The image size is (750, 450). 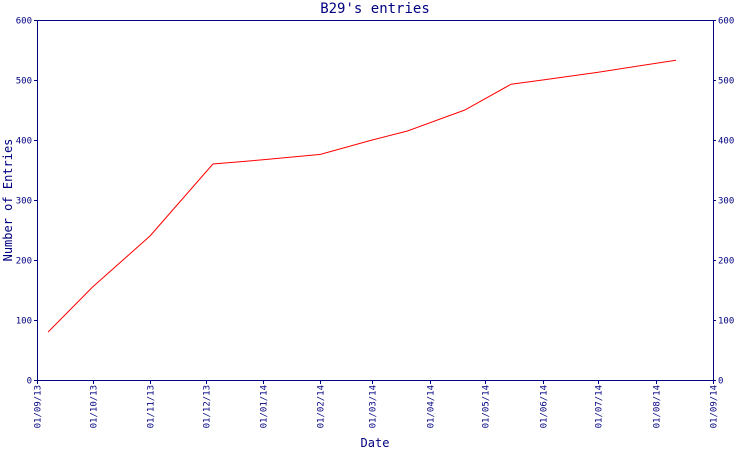 I want to click on x-tick-label: 01/09/13, so click(x=39, y=406).